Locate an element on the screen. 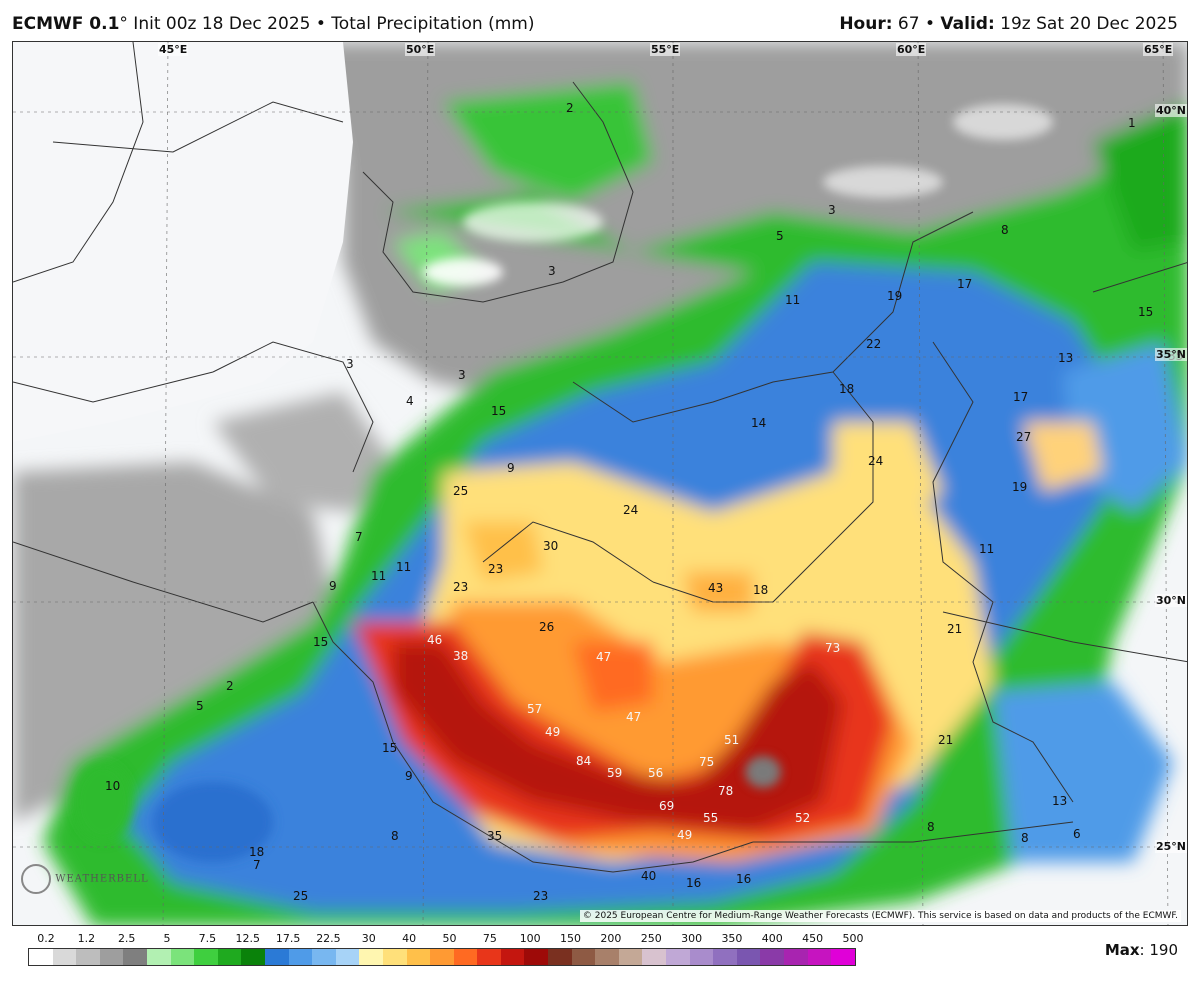 Image resolution: width=1200 pixels, height=985 pixels. value-label: 7 is located at coordinates (257, 865).